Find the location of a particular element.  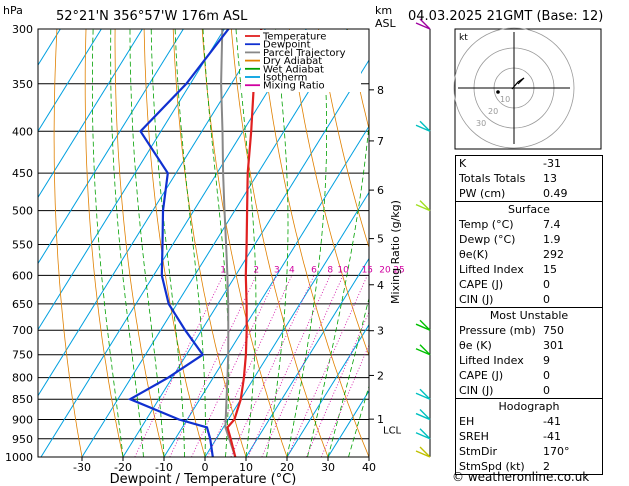

mu-value: 301 is located at coordinates (553, 345).